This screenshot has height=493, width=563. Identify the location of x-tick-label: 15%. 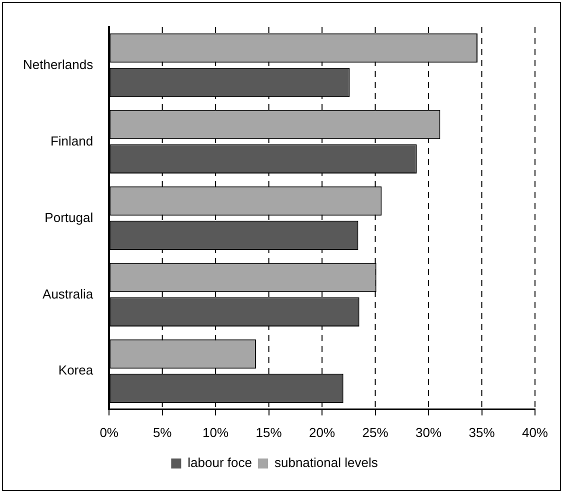
(269, 432).